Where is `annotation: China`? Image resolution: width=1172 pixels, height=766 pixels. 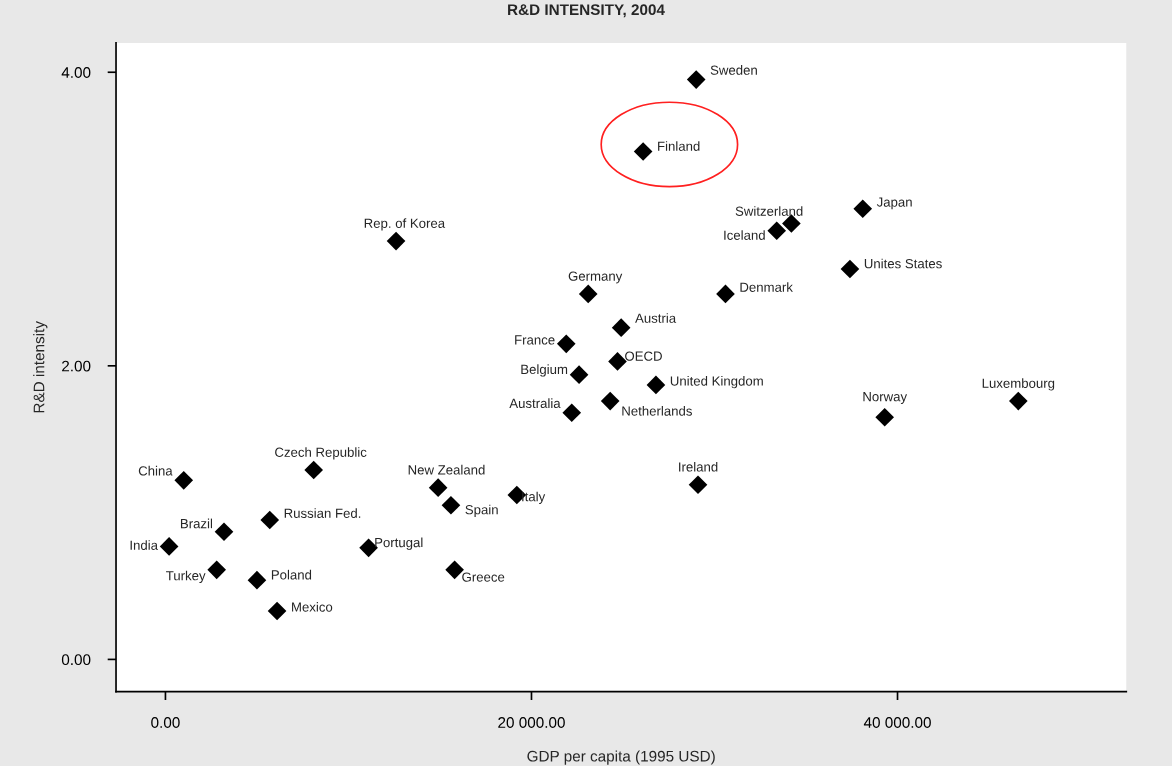 annotation: China is located at coordinates (155, 470).